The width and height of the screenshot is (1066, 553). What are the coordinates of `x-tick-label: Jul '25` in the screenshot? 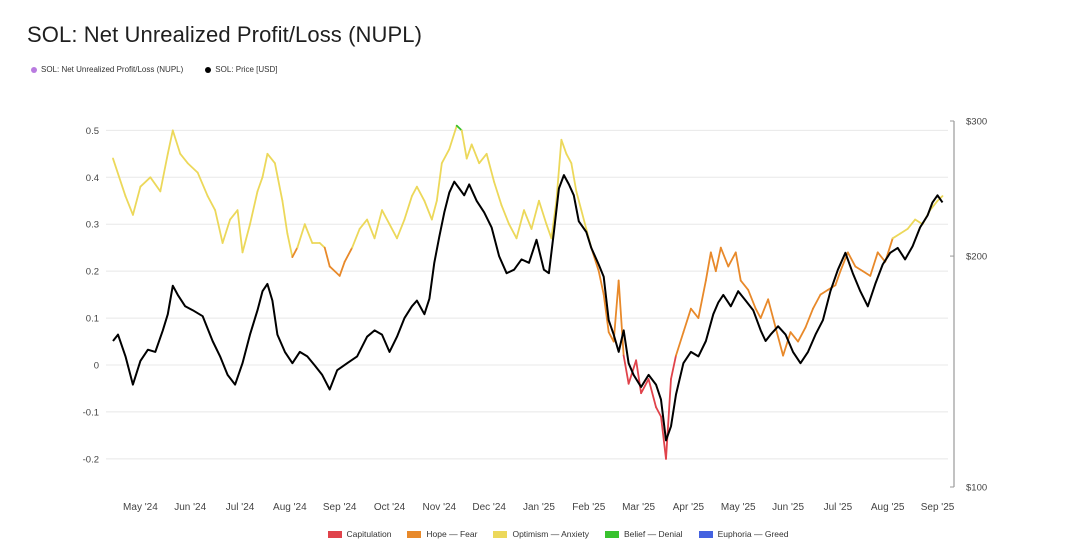 It's located at (838, 507).